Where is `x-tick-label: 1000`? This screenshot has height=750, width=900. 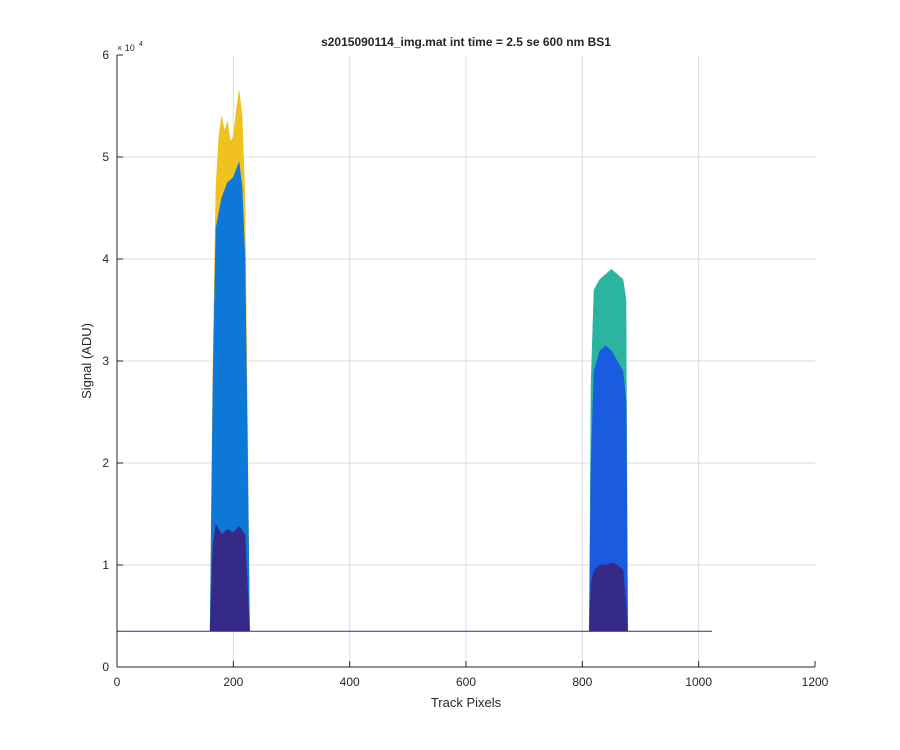
x-tick-label: 1000 is located at coordinates (698, 682).